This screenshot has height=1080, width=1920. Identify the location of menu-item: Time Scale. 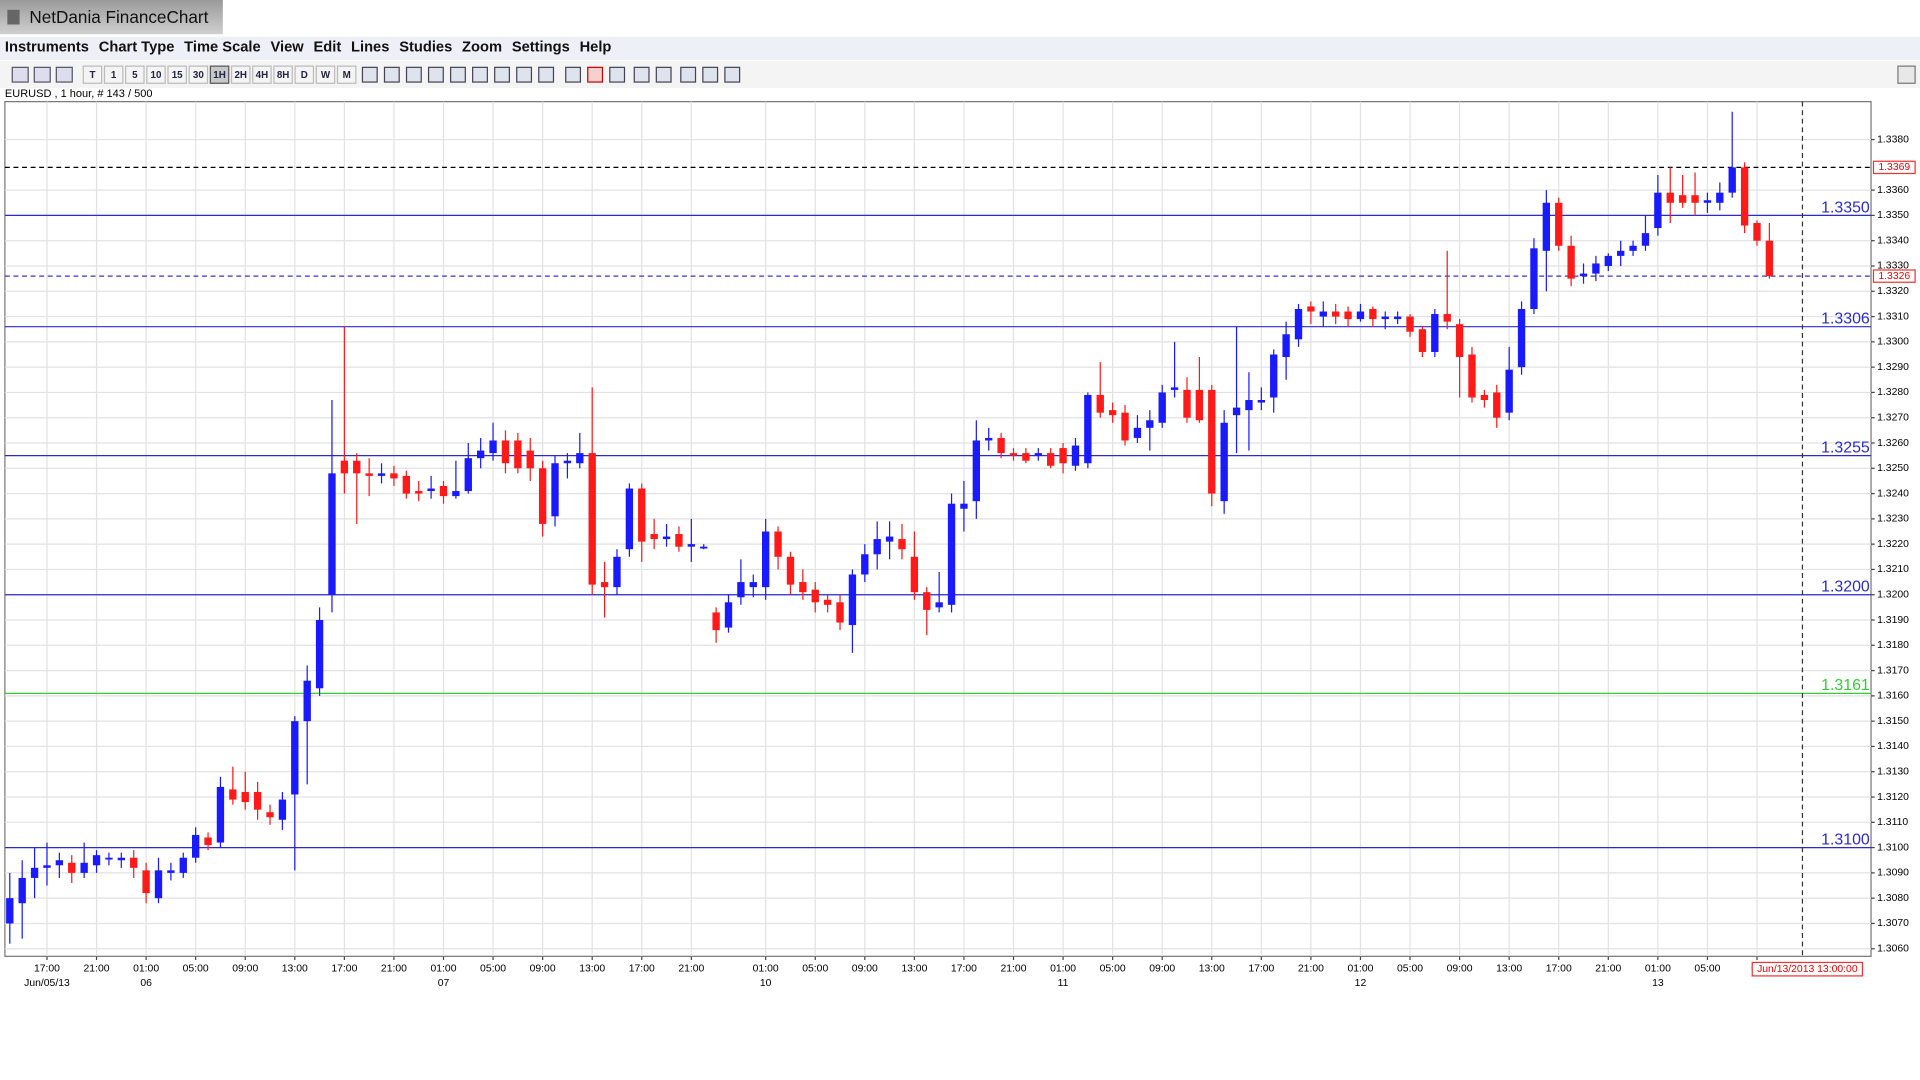
(222, 48).